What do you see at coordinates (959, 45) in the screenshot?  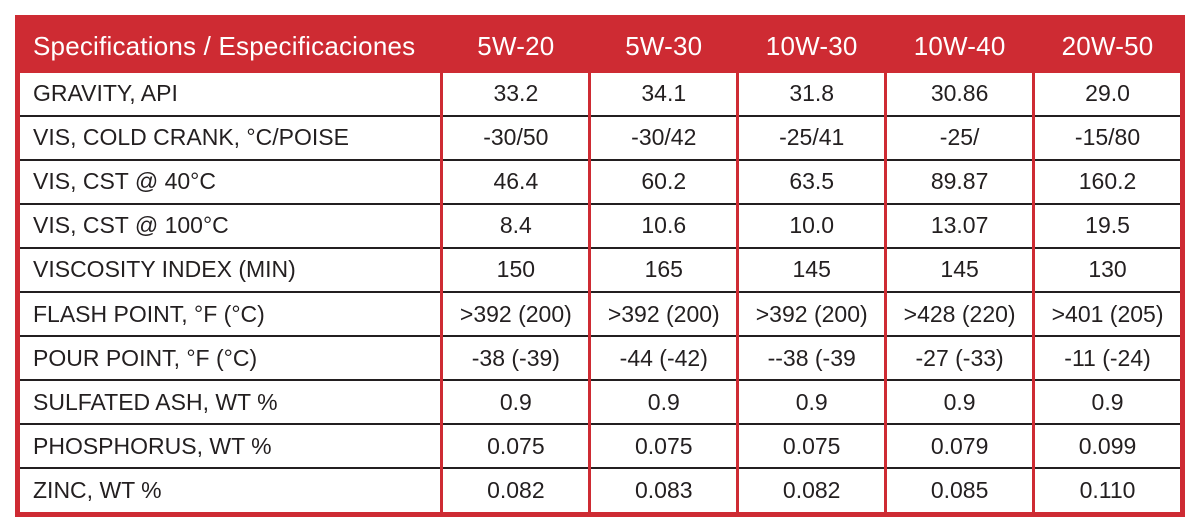 I see `header-grade-10w-40: 10W-40` at bounding box center [959, 45].